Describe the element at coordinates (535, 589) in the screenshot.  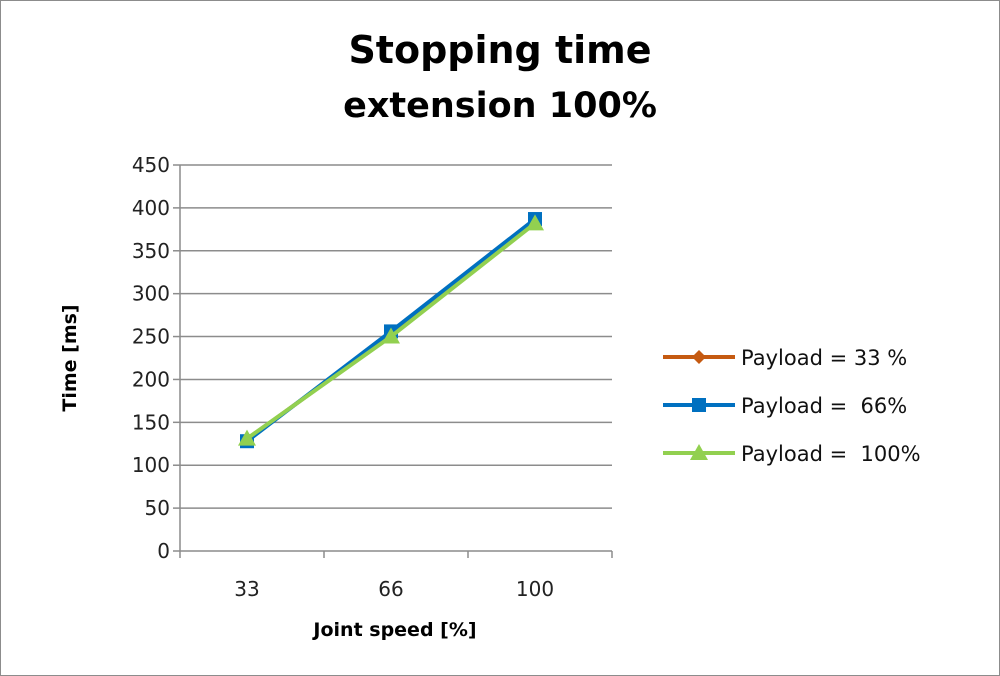
I see `x-tick-label: 100` at that location.